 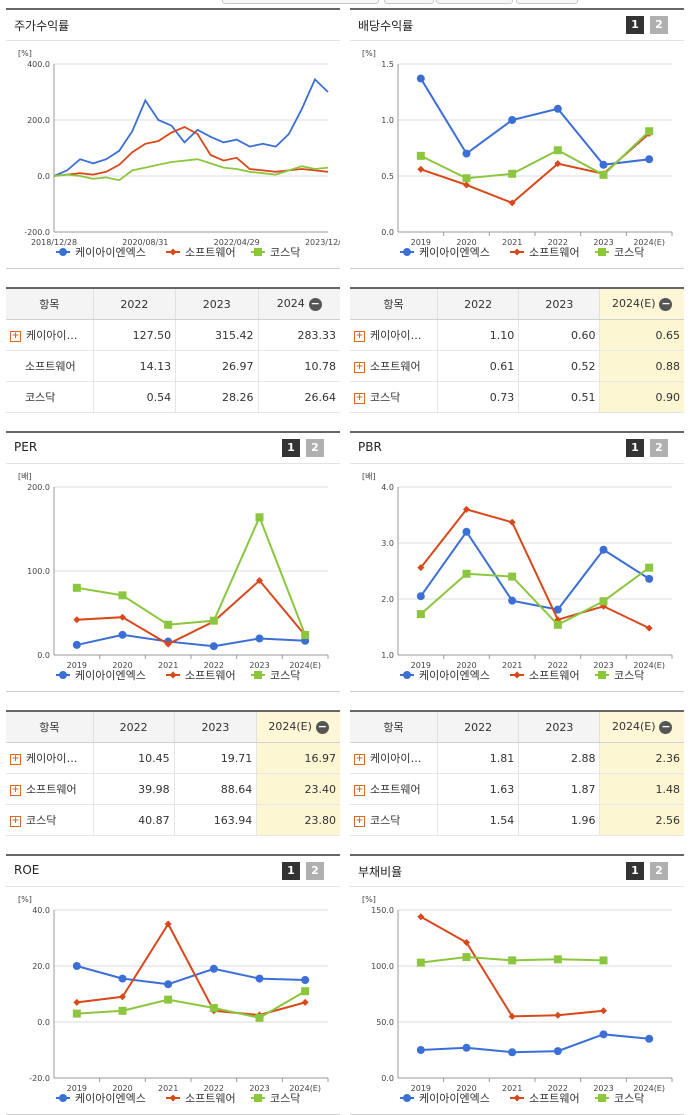 I want to click on header-label: 2023, so click(x=216, y=304).